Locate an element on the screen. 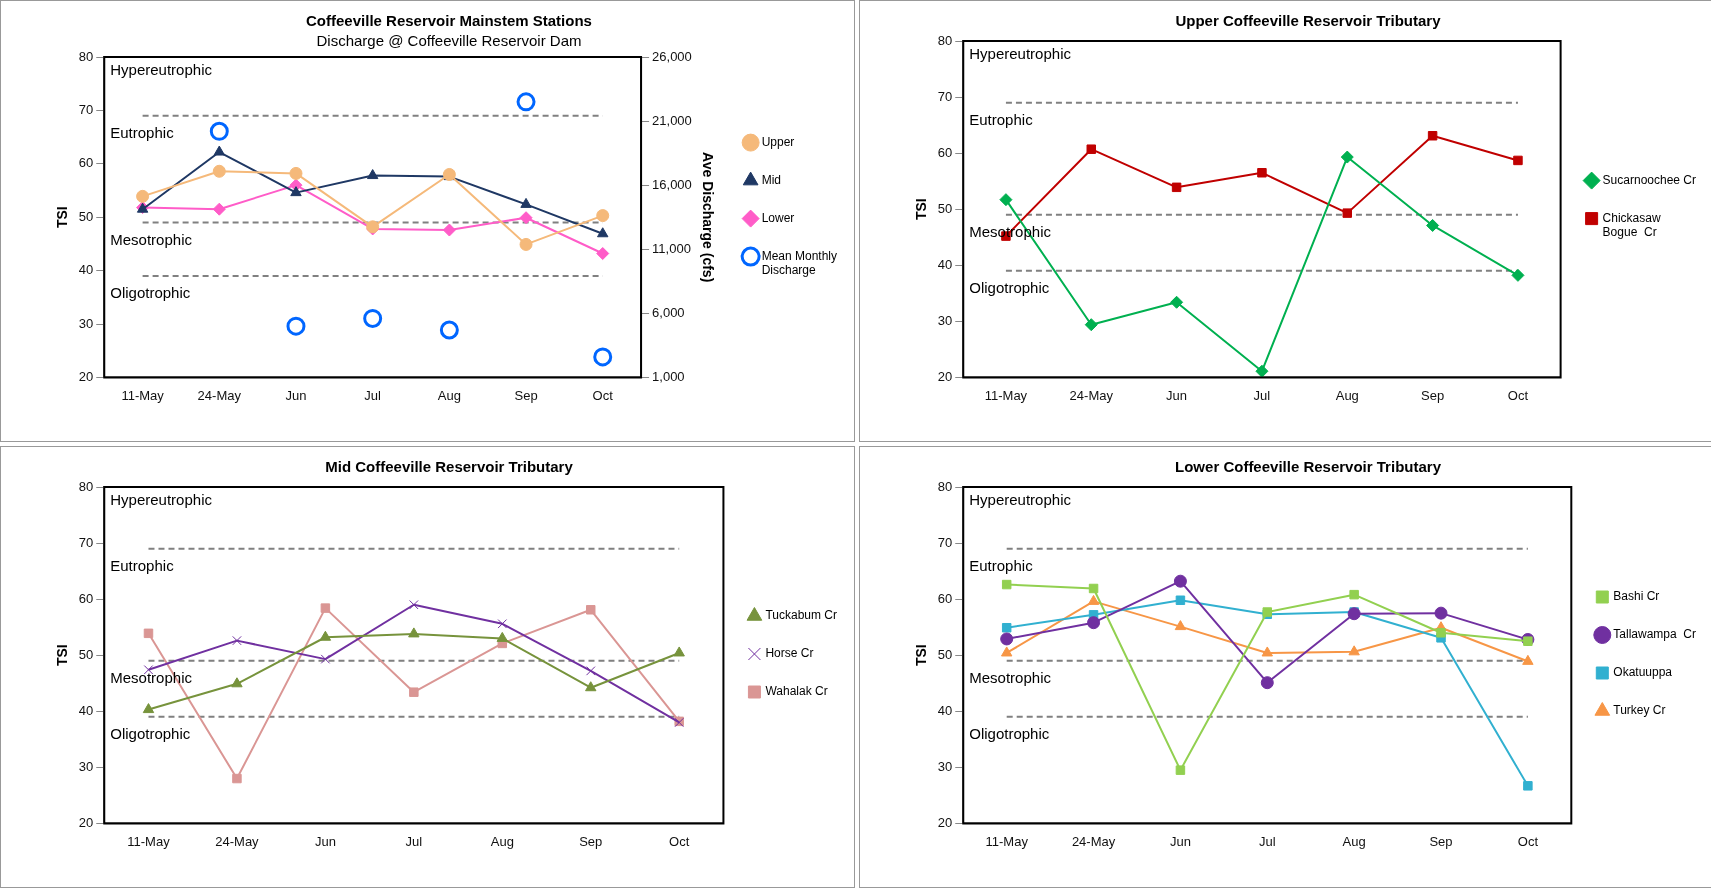  chart-title: Lower Coffeeville Reservoir Tributary is located at coordinates (1308, 467).